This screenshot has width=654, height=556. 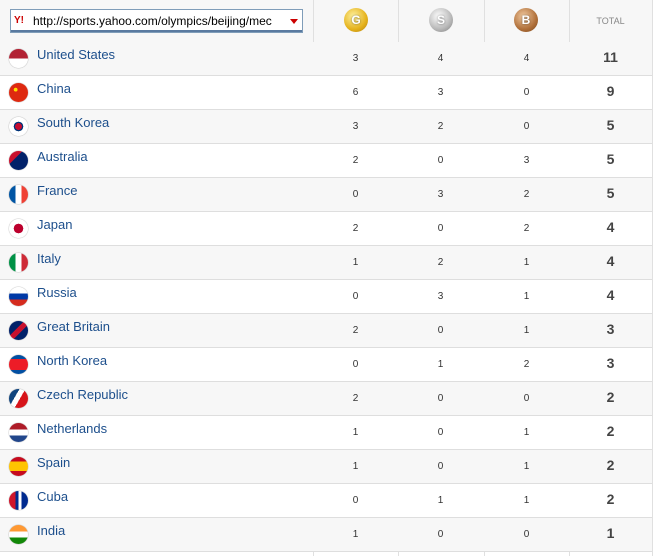 What do you see at coordinates (326, 467) in the screenshot?
I see `table-row: Spain 1 0 1 2` at bounding box center [326, 467].